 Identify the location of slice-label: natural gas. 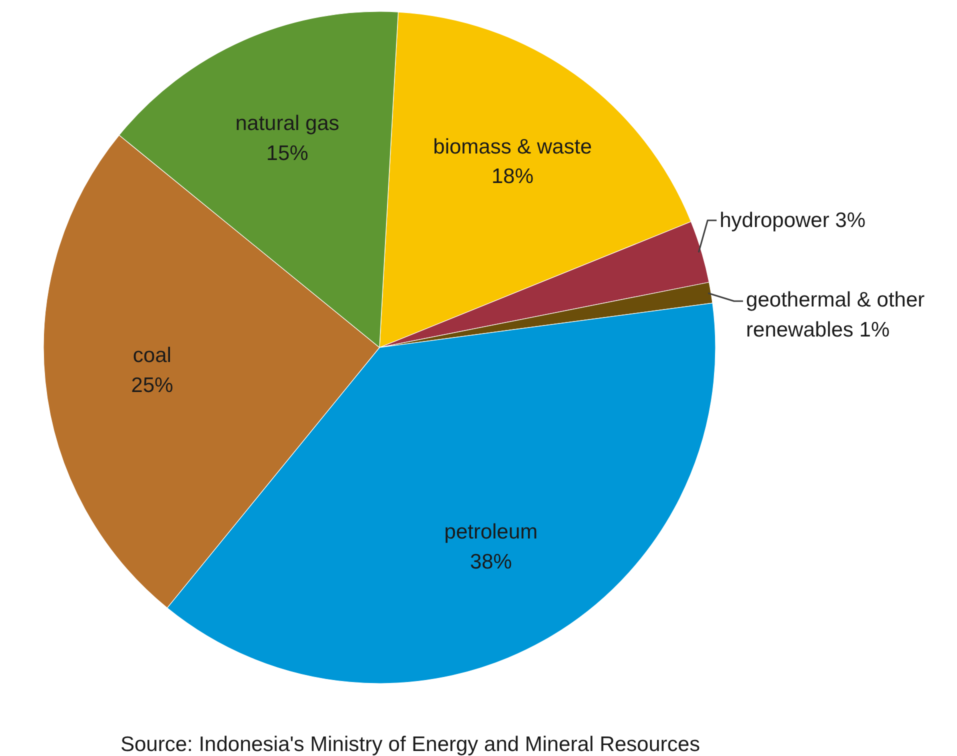
(287, 123).